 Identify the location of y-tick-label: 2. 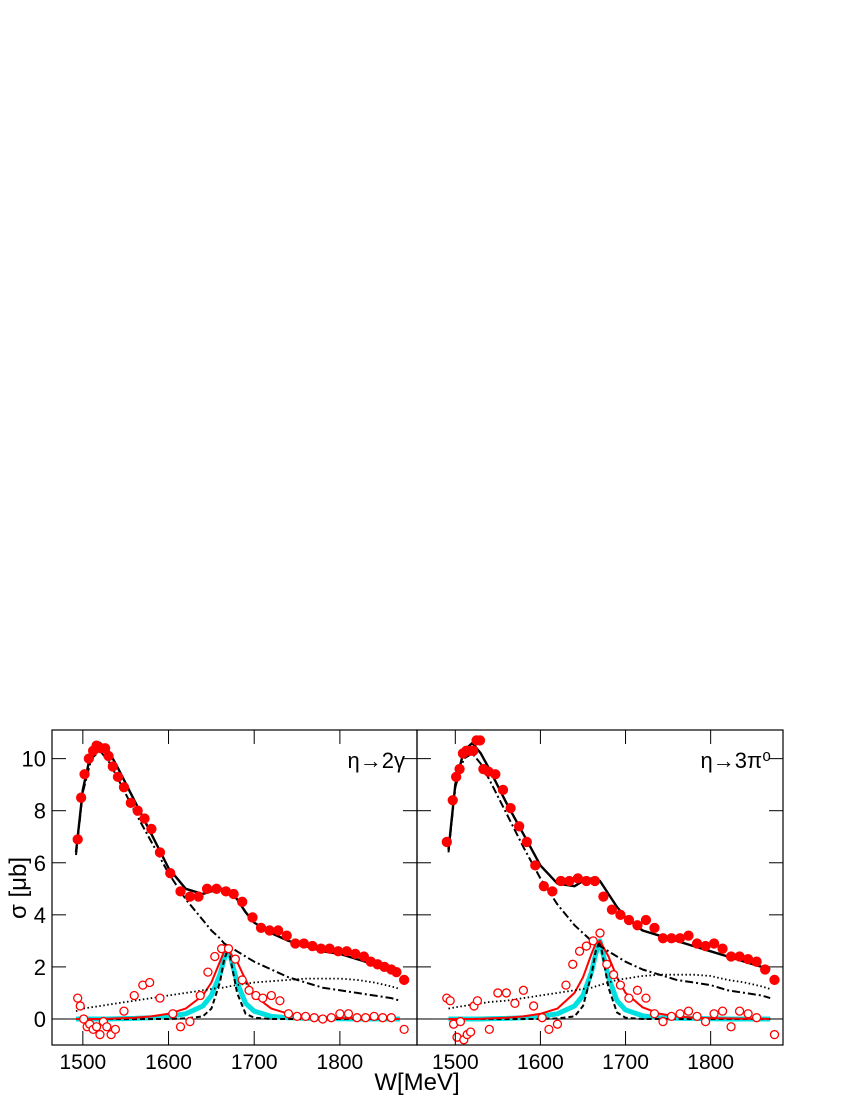
(40, 967).